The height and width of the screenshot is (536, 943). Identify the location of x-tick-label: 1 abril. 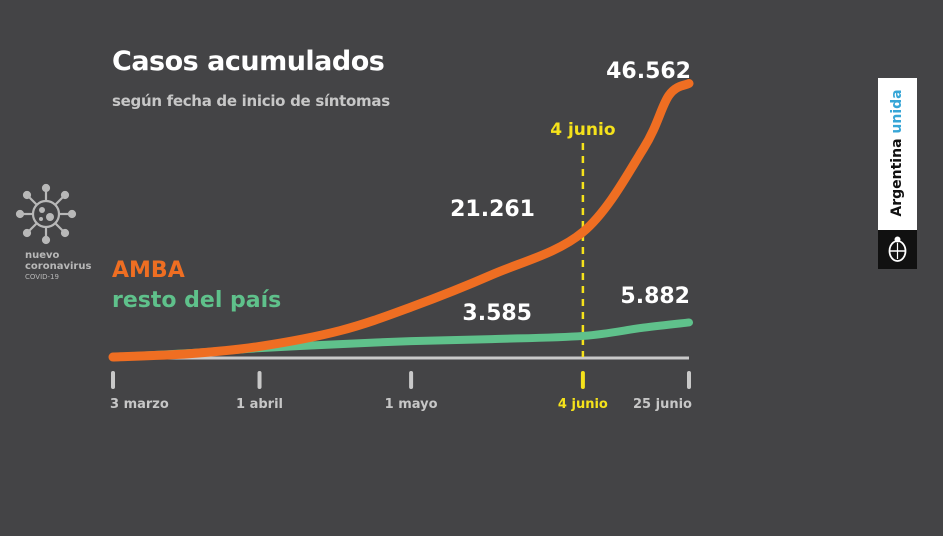
(259, 404).